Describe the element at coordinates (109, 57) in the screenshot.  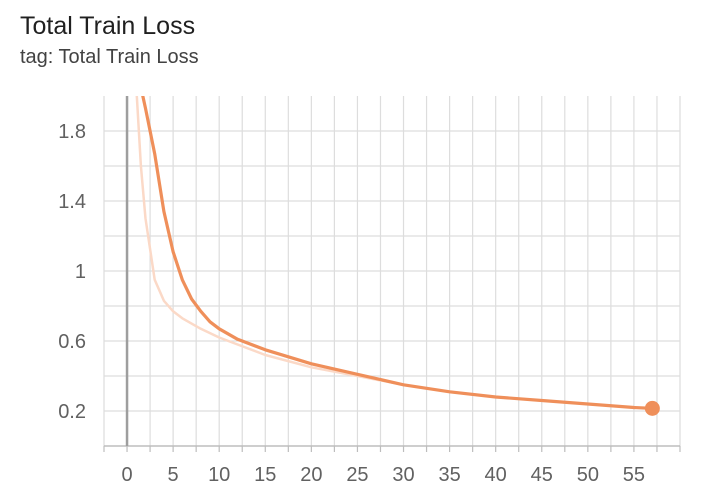
I see `chart-tag: tag: Total Train Loss` at that location.